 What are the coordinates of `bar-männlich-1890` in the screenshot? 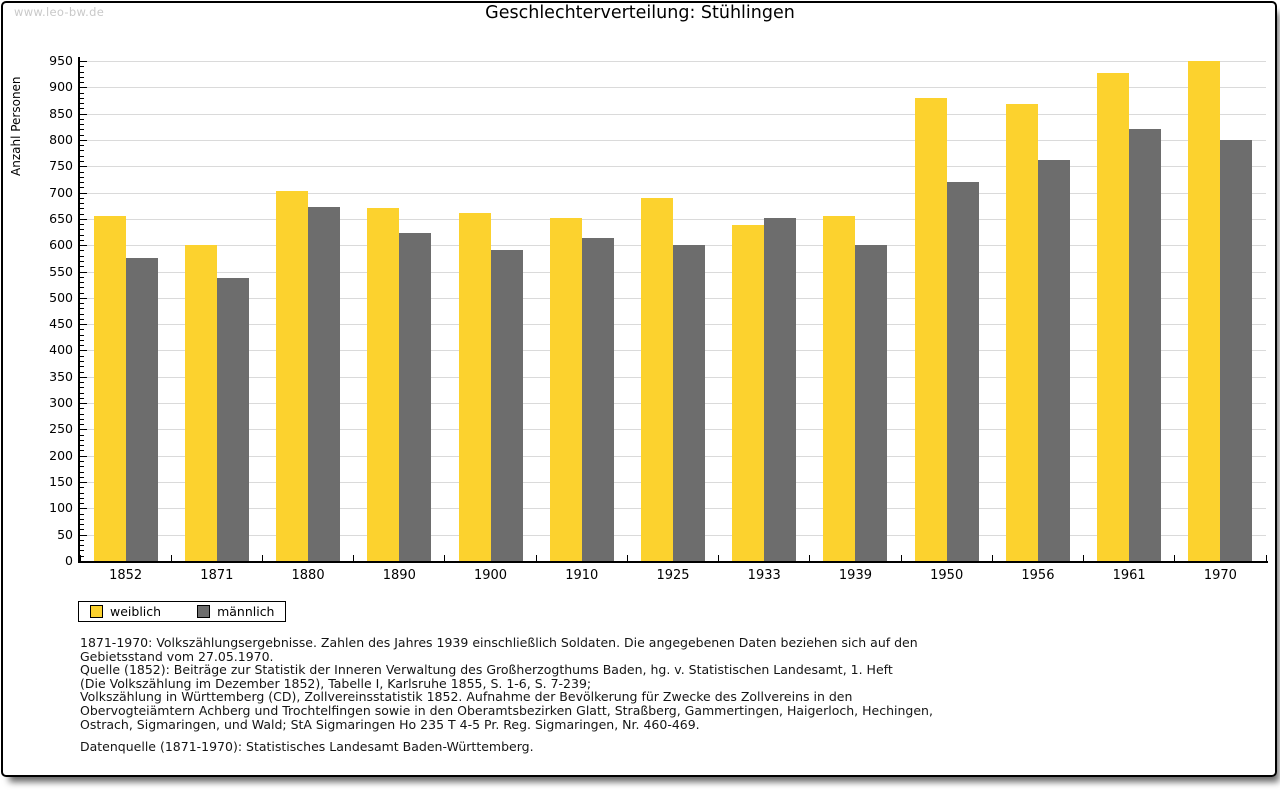 It's located at (415, 397).